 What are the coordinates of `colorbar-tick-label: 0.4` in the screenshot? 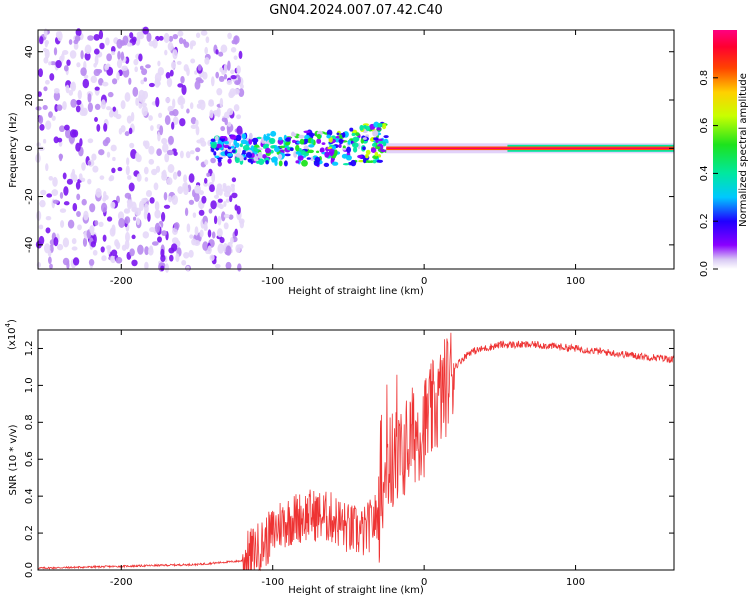 It's located at (704, 173).